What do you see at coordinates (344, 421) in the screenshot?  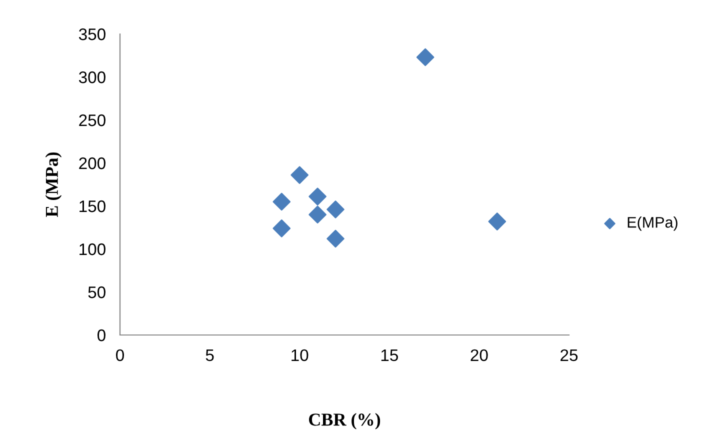 I see `x-axis-title: CBR (%)` at bounding box center [344, 421].